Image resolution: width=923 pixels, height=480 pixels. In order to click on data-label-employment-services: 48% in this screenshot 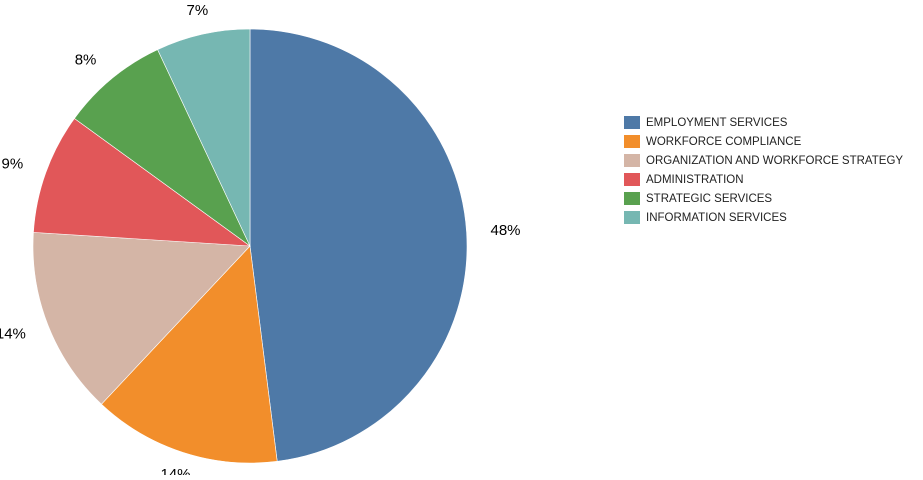, I will do `click(506, 230)`.